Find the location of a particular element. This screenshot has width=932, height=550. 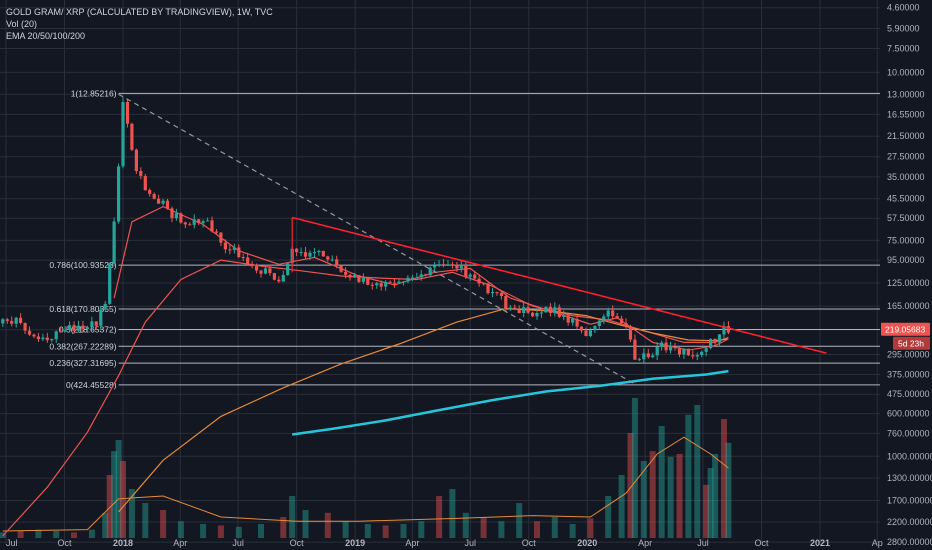

descending-trend-line is located at coordinates (559, 285).